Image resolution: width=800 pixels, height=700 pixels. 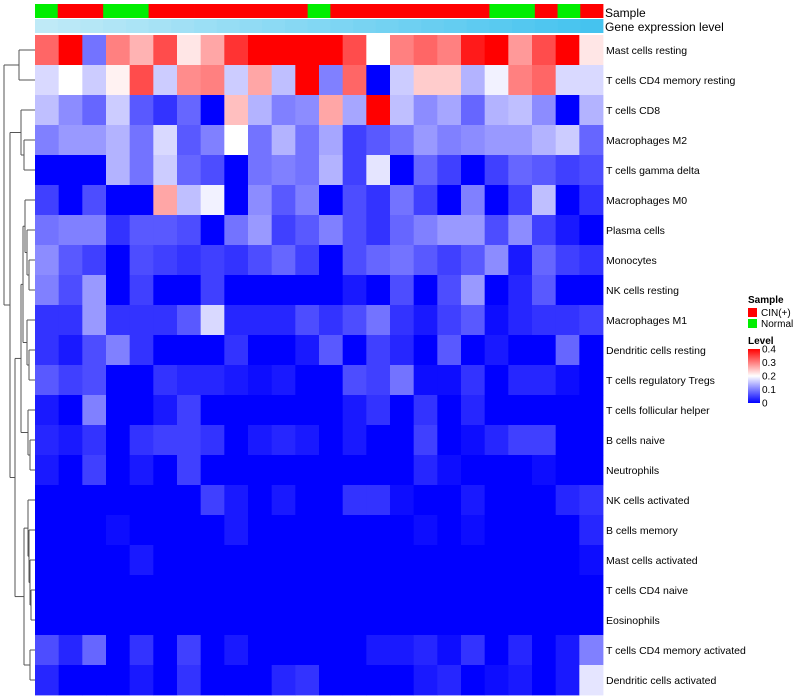 What do you see at coordinates (646, 141) in the screenshot?
I see `row-label: Macrophages M2` at bounding box center [646, 141].